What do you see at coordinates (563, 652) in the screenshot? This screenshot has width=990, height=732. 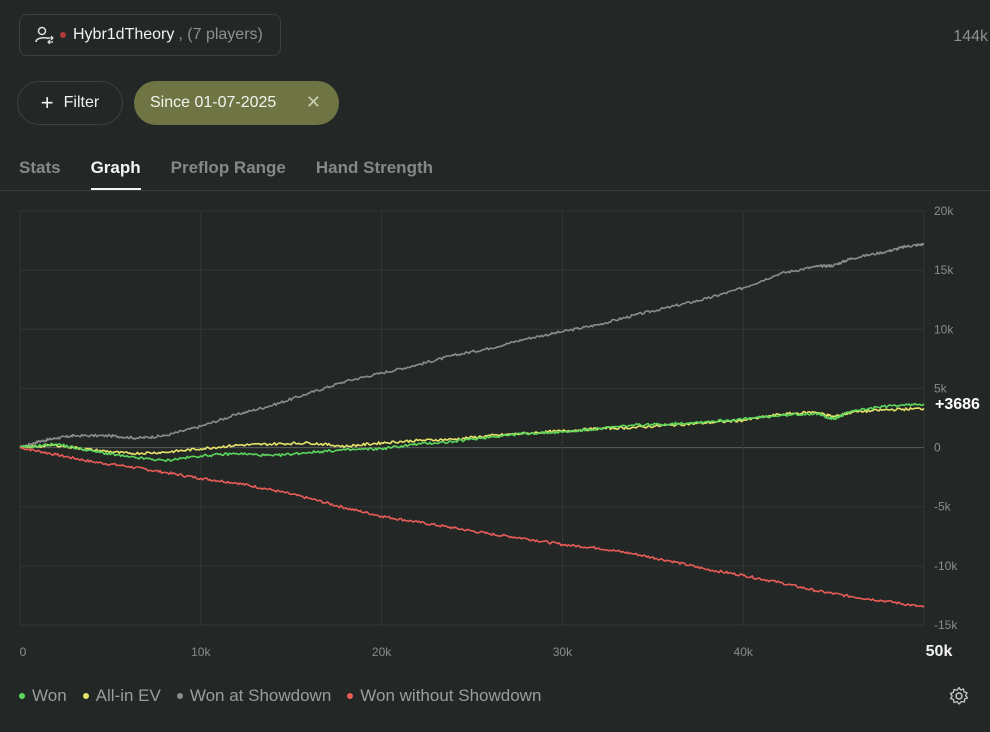 I see `x-tick-label: 30k` at bounding box center [563, 652].